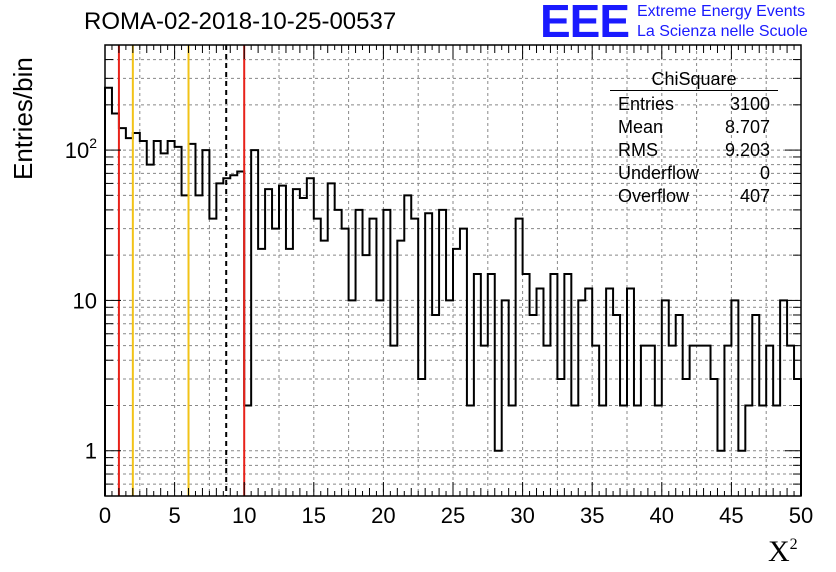 The image size is (836, 572). What do you see at coordinates (646, 104) in the screenshot?
I see `stats-label: Entries` at bounding box center [646, 104].